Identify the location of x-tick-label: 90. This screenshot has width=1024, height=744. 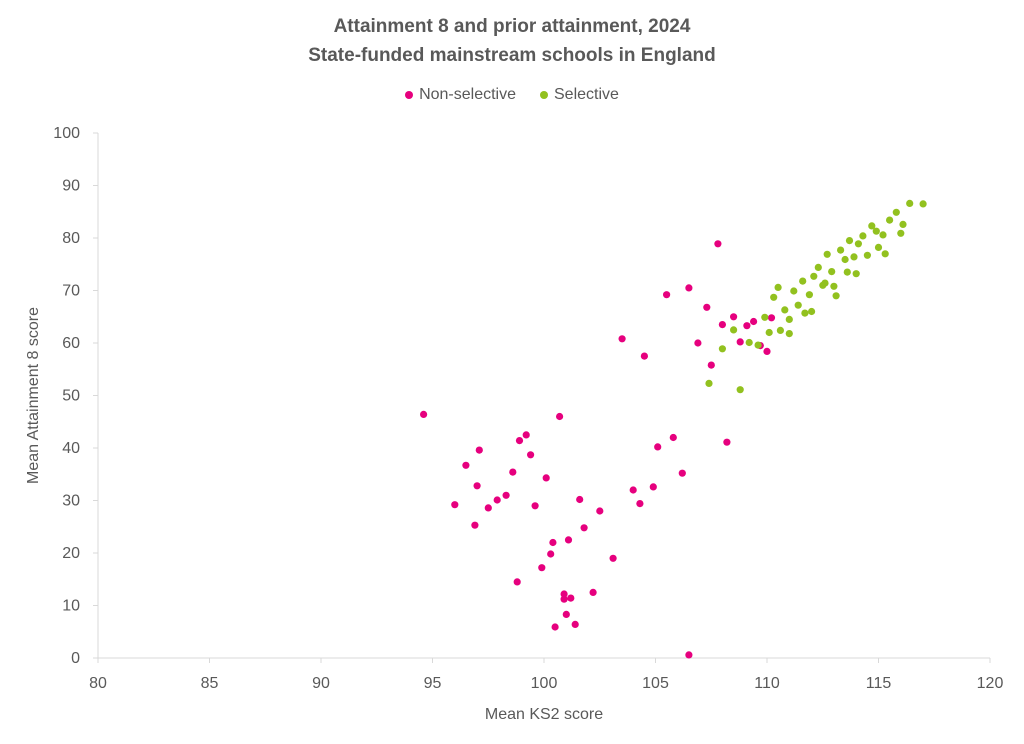
(321, 683).